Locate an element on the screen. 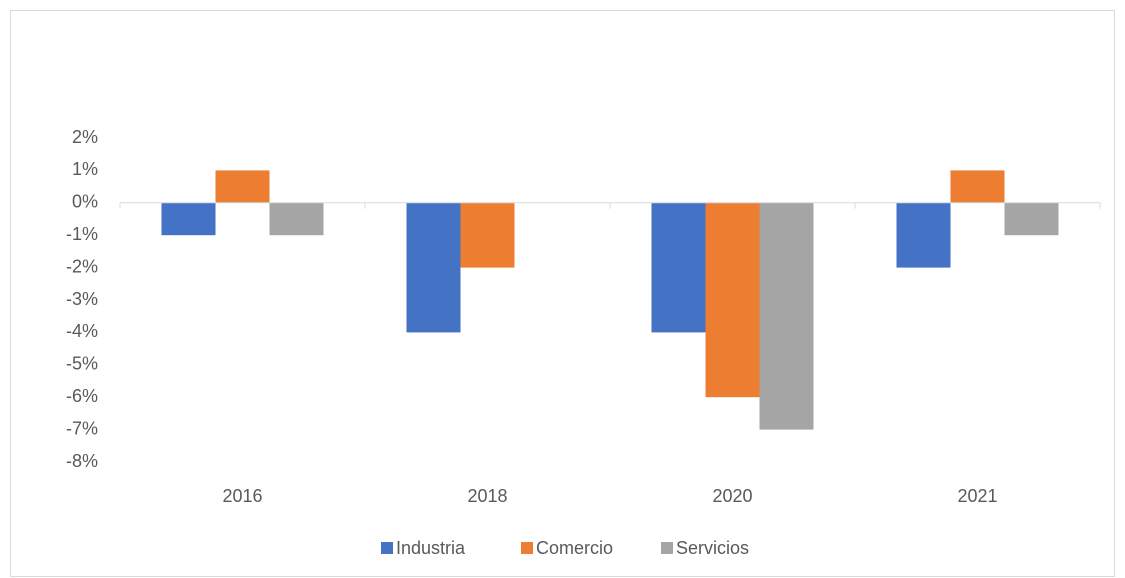 The height and width of the screenshot is (578, 1125). legend-label: Industria is located at coordinates (431, 548).